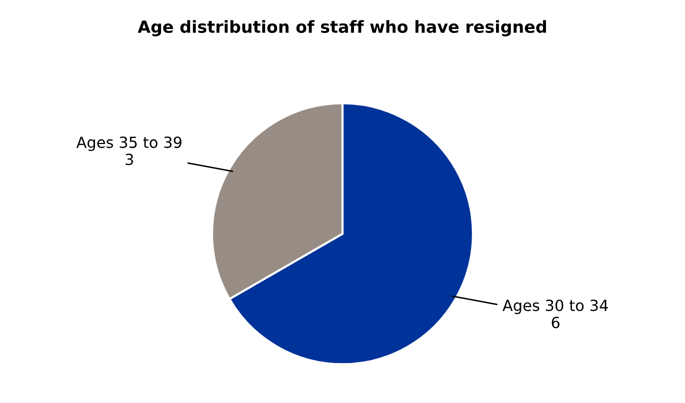 The height and width of the screenshot is (403, 685). I want to click on chart-title: Age distribution of staff who have resigned, so click(342, 28).